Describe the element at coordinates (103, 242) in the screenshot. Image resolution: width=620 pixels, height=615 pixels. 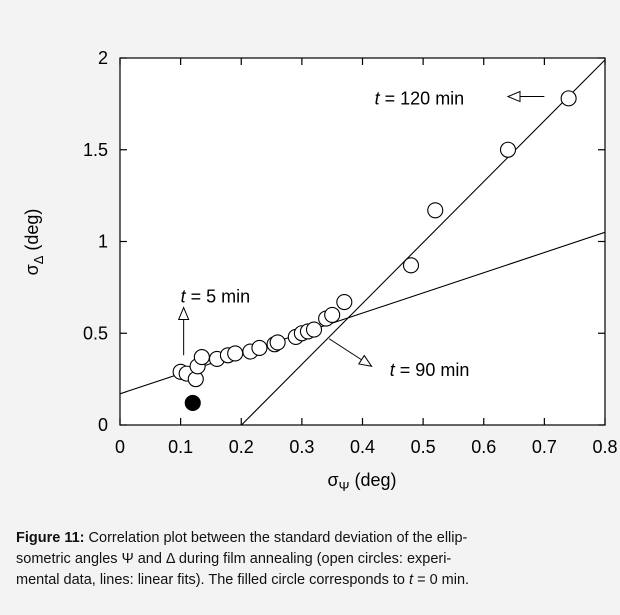
I see `y-tick-label: 1` at that location.